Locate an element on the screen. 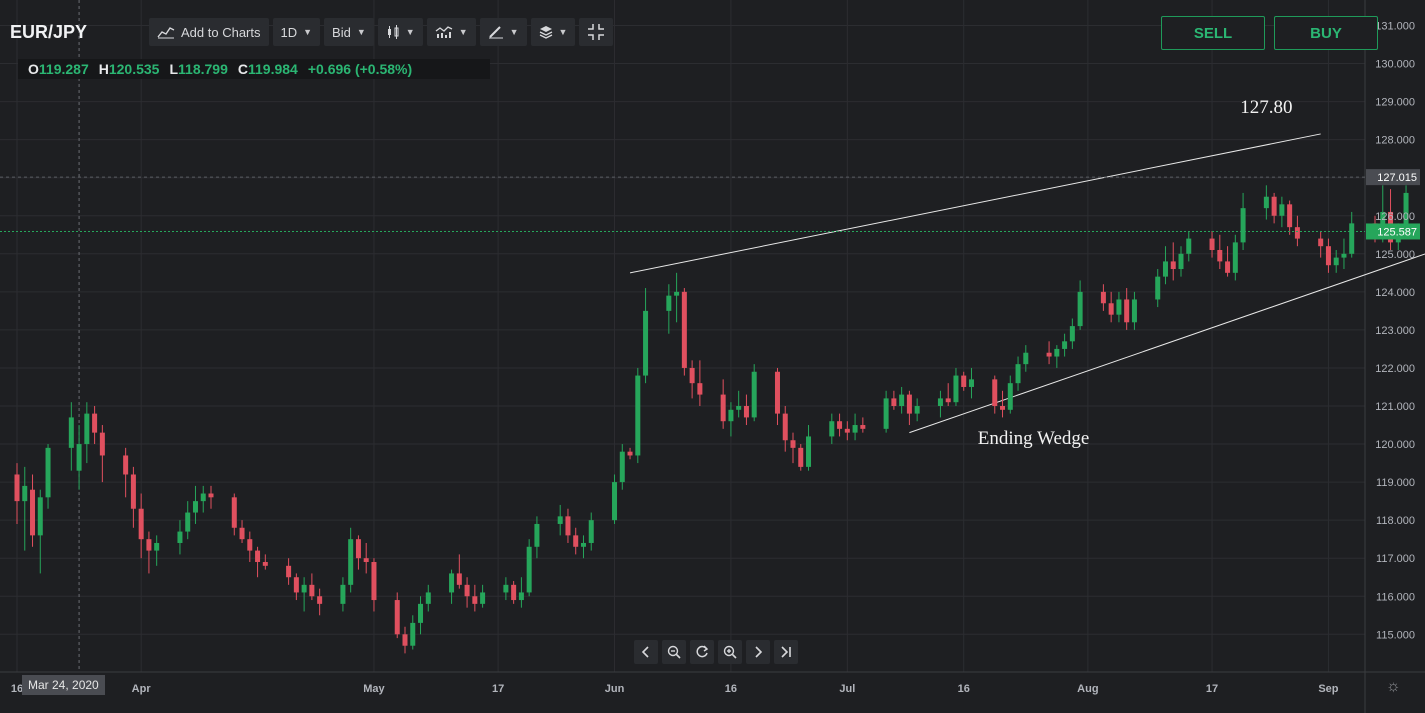 Image resolution: width=1425 pixels, height=713 pixels. scroll-right-button is located at coordinates (758, 652).